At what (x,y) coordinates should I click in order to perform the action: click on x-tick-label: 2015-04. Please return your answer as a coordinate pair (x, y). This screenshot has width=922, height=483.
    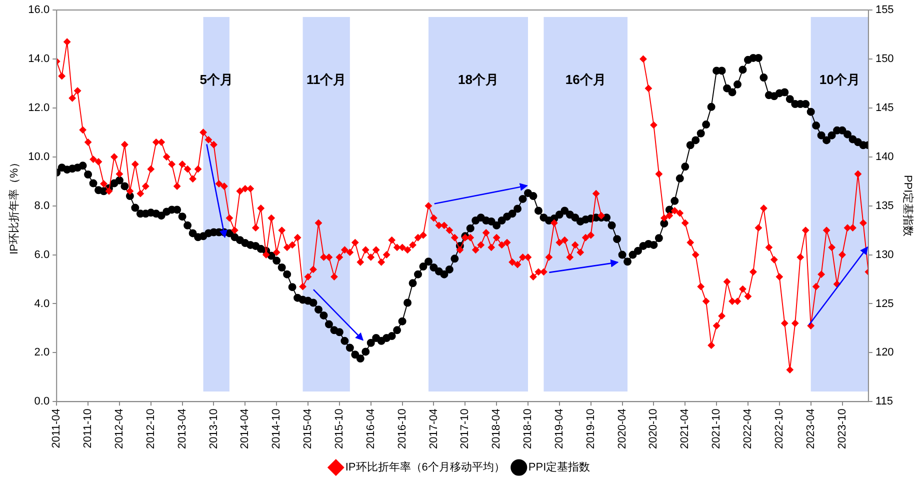
    Looking at the image, I should click on (308, 429).